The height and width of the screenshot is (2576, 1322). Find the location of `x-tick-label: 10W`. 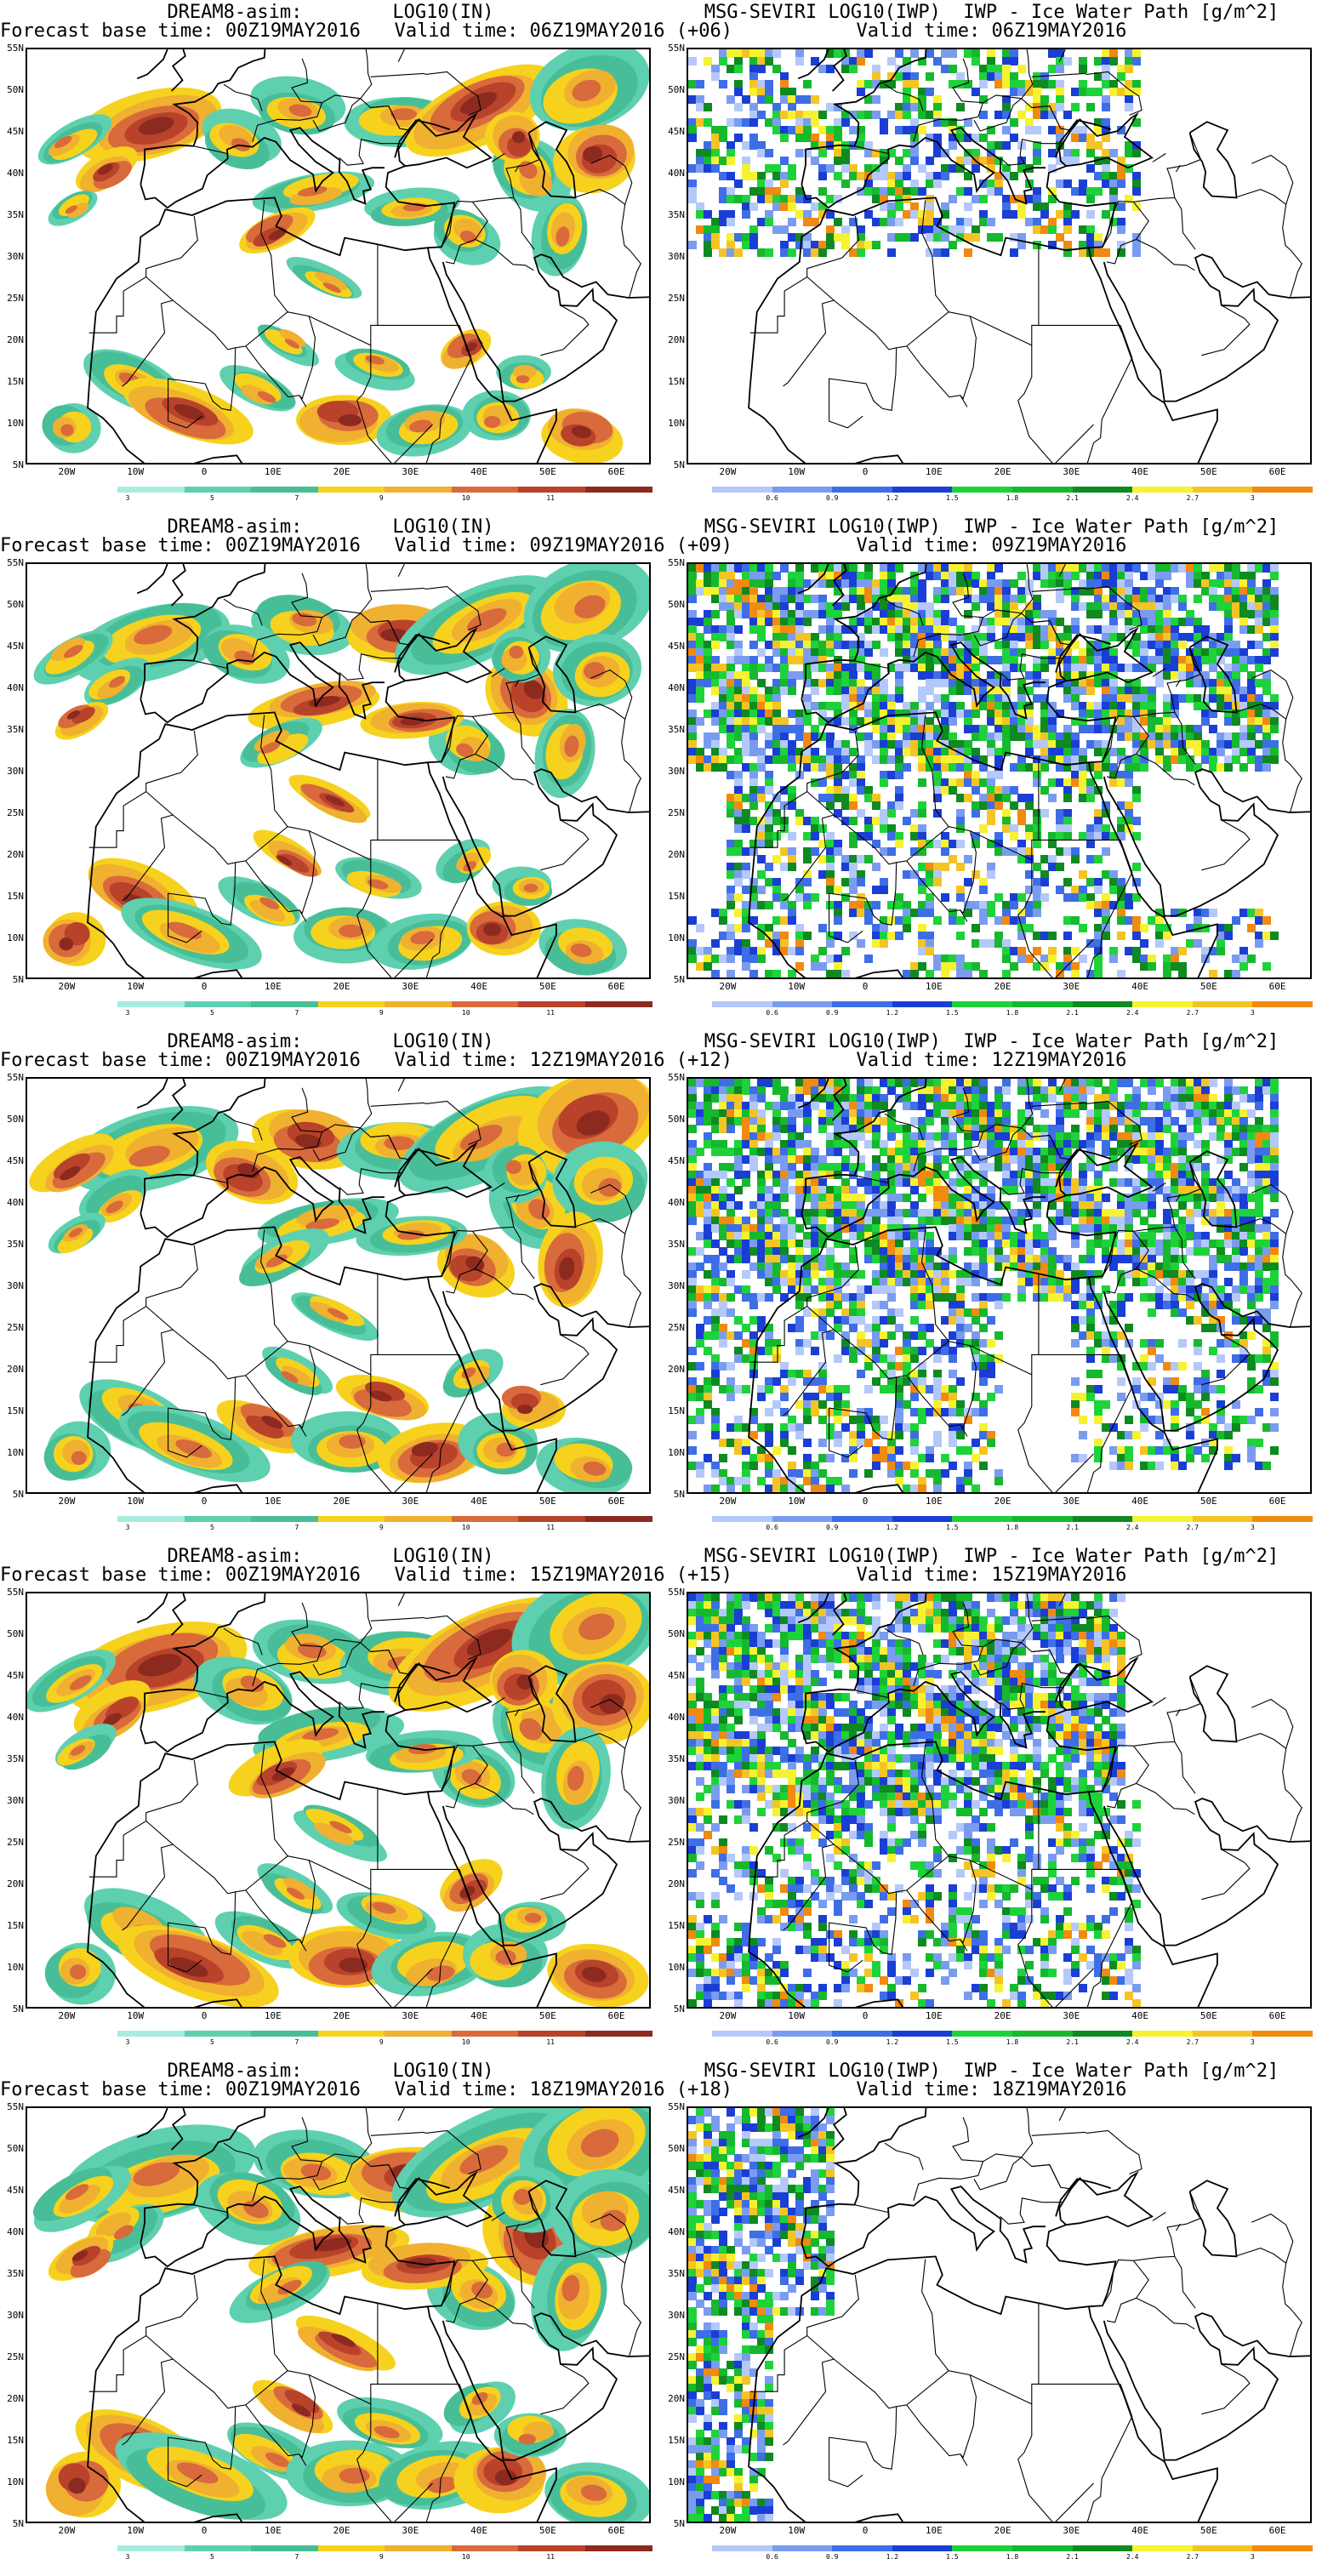

x-tick-label: 10W is located at coordinates (797, 2531).